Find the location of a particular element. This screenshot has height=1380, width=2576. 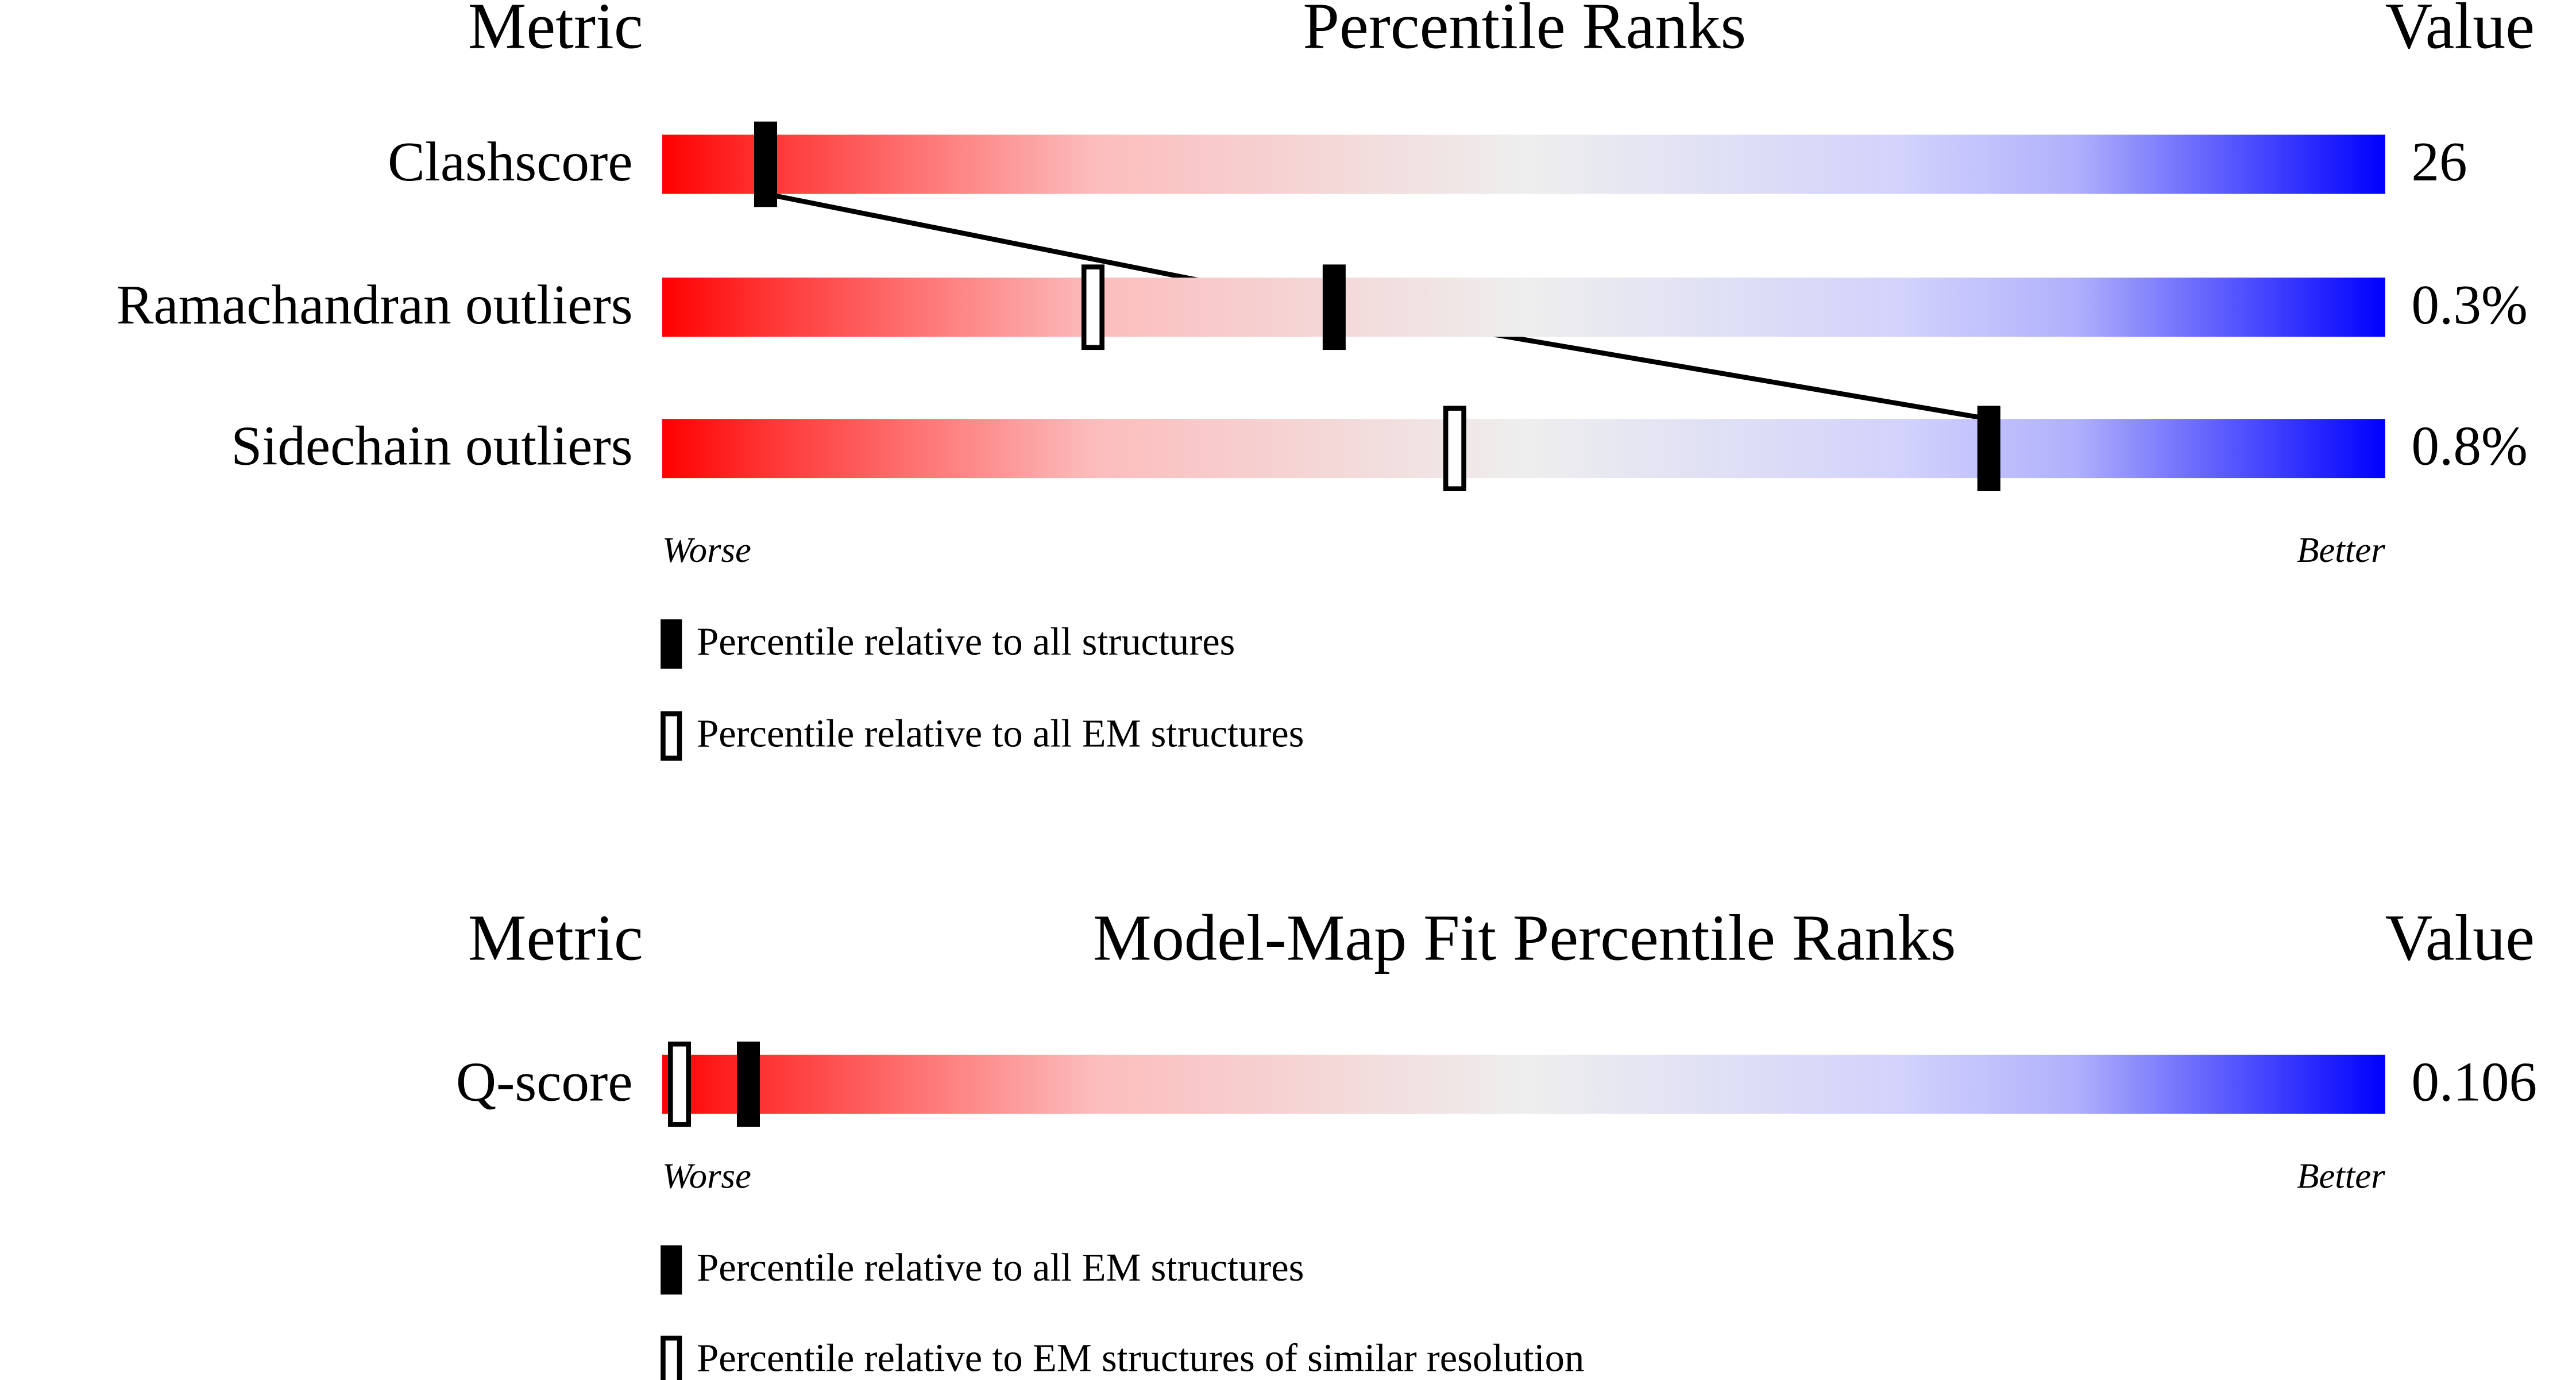

metric-value: 0.106 is located at coordinates (2474, 1082).